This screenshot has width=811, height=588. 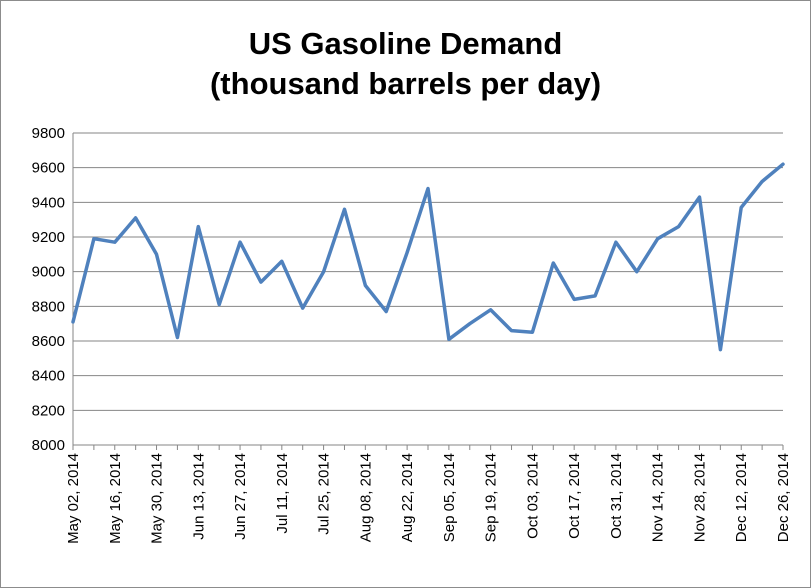 I want to click on x-tick-label: Aug 08, 2014, so click(x=365, y=497).